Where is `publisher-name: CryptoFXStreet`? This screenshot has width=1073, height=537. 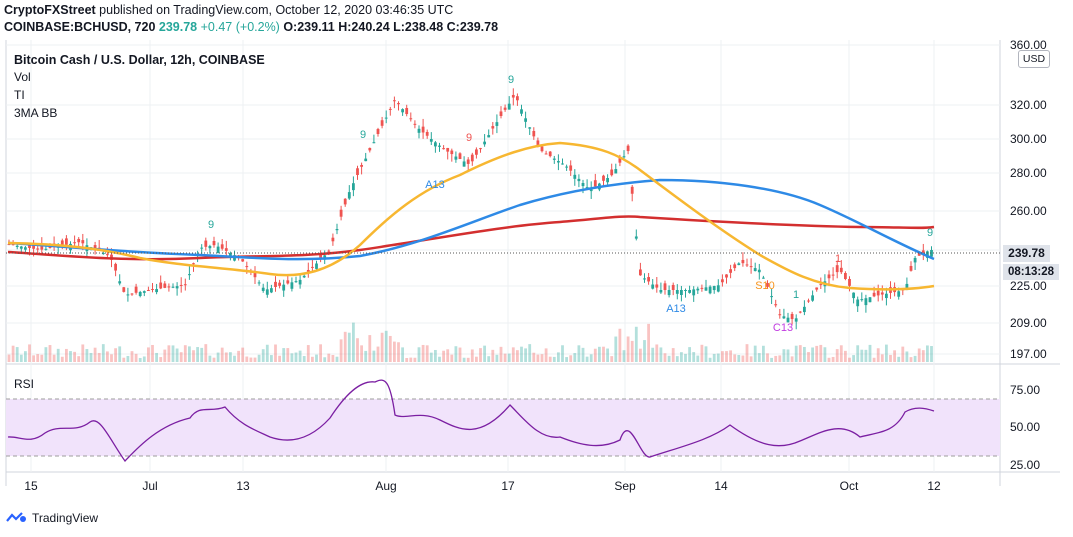 publisher-name: CryptoFXStreet is located at coordinates (50, 10).